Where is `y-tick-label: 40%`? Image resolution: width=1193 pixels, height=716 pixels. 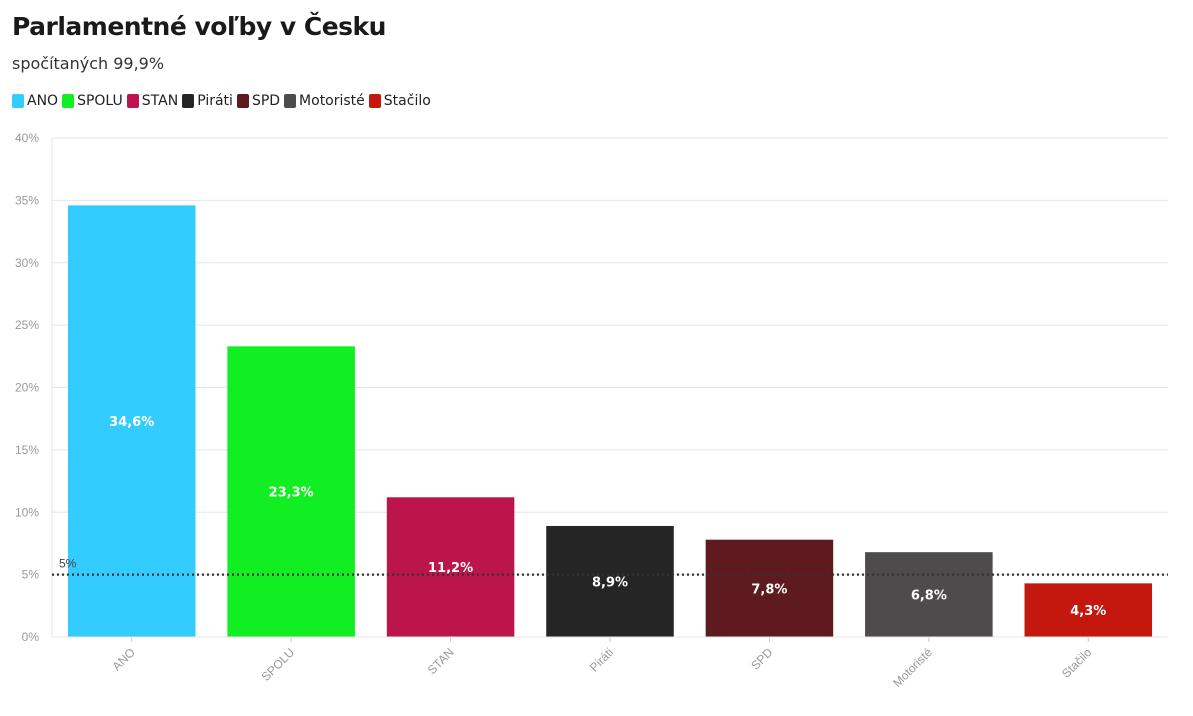
y-tick-label: 40% is located at coordinates (27, 138).